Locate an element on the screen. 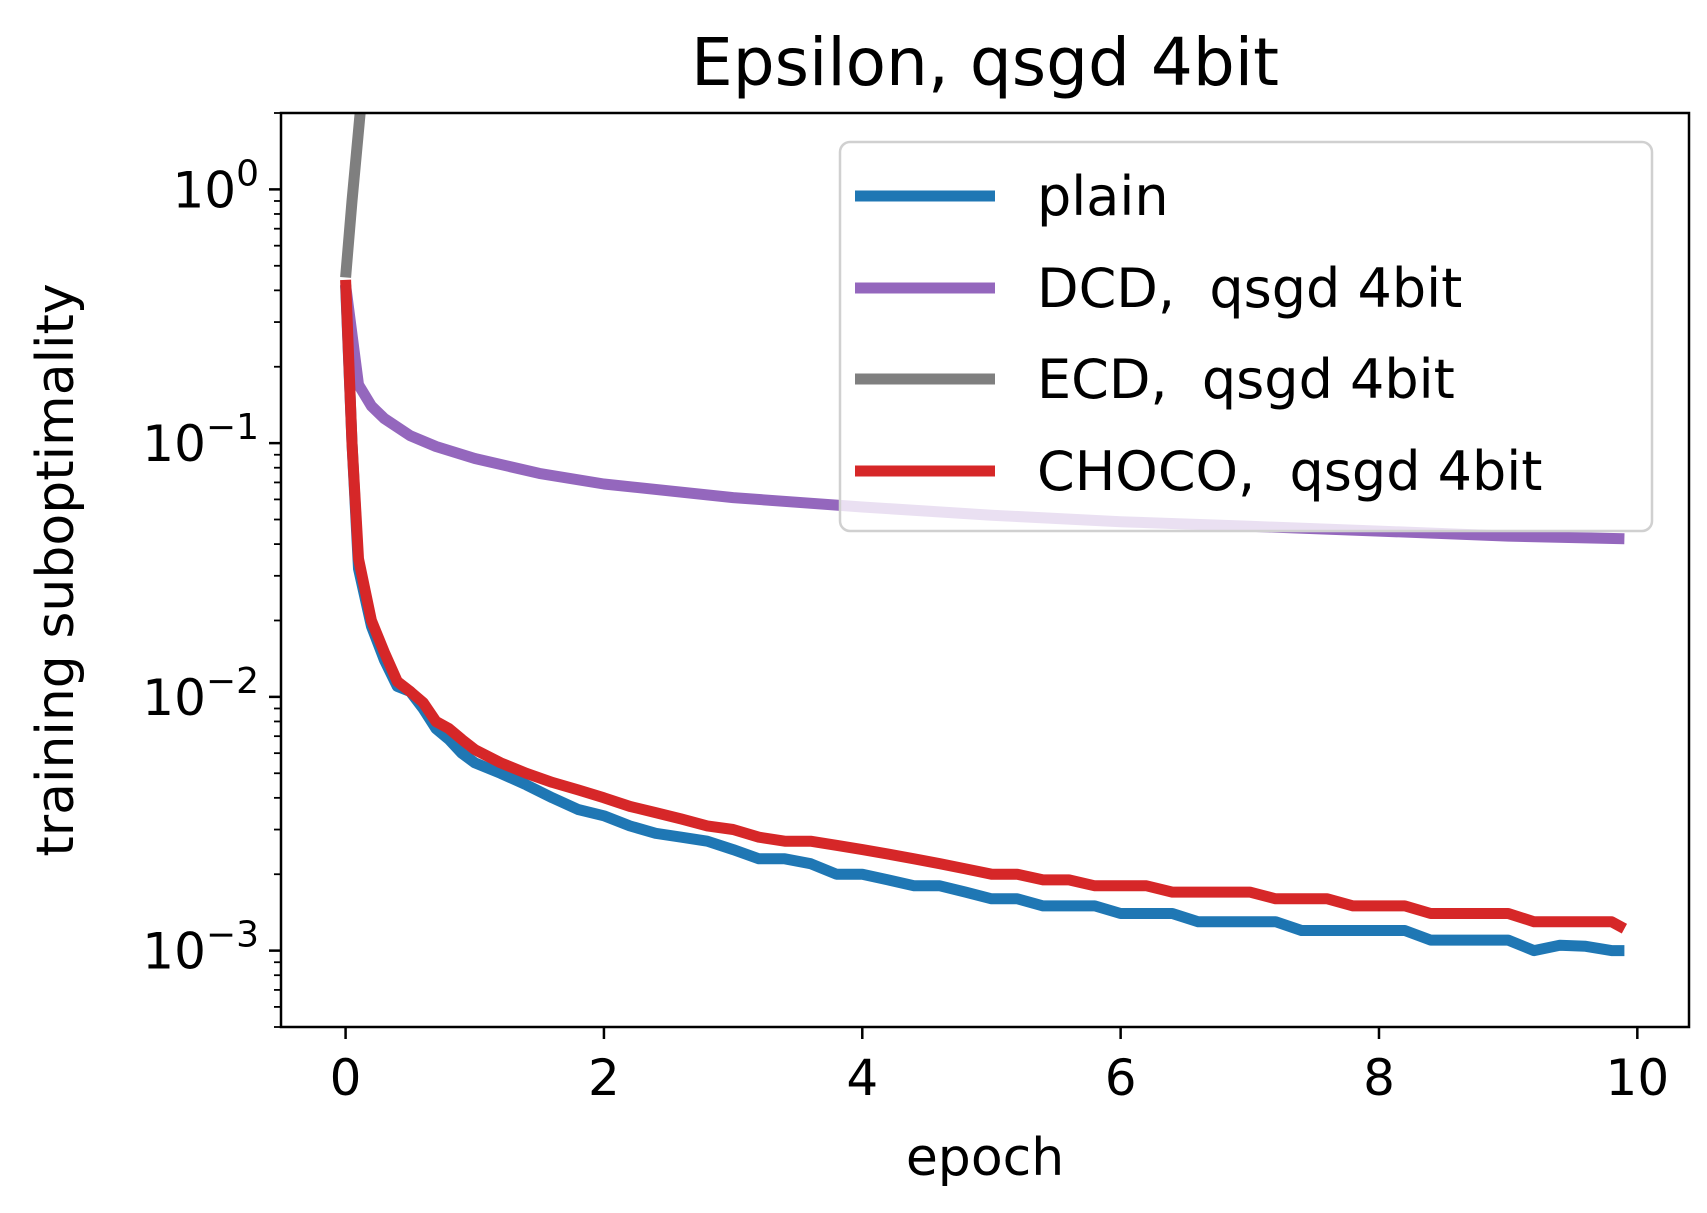 Image resolution: width=1707 pixels, height=1213 pixels. x-axis-label: epoch is located at coordinates (985, 1158).